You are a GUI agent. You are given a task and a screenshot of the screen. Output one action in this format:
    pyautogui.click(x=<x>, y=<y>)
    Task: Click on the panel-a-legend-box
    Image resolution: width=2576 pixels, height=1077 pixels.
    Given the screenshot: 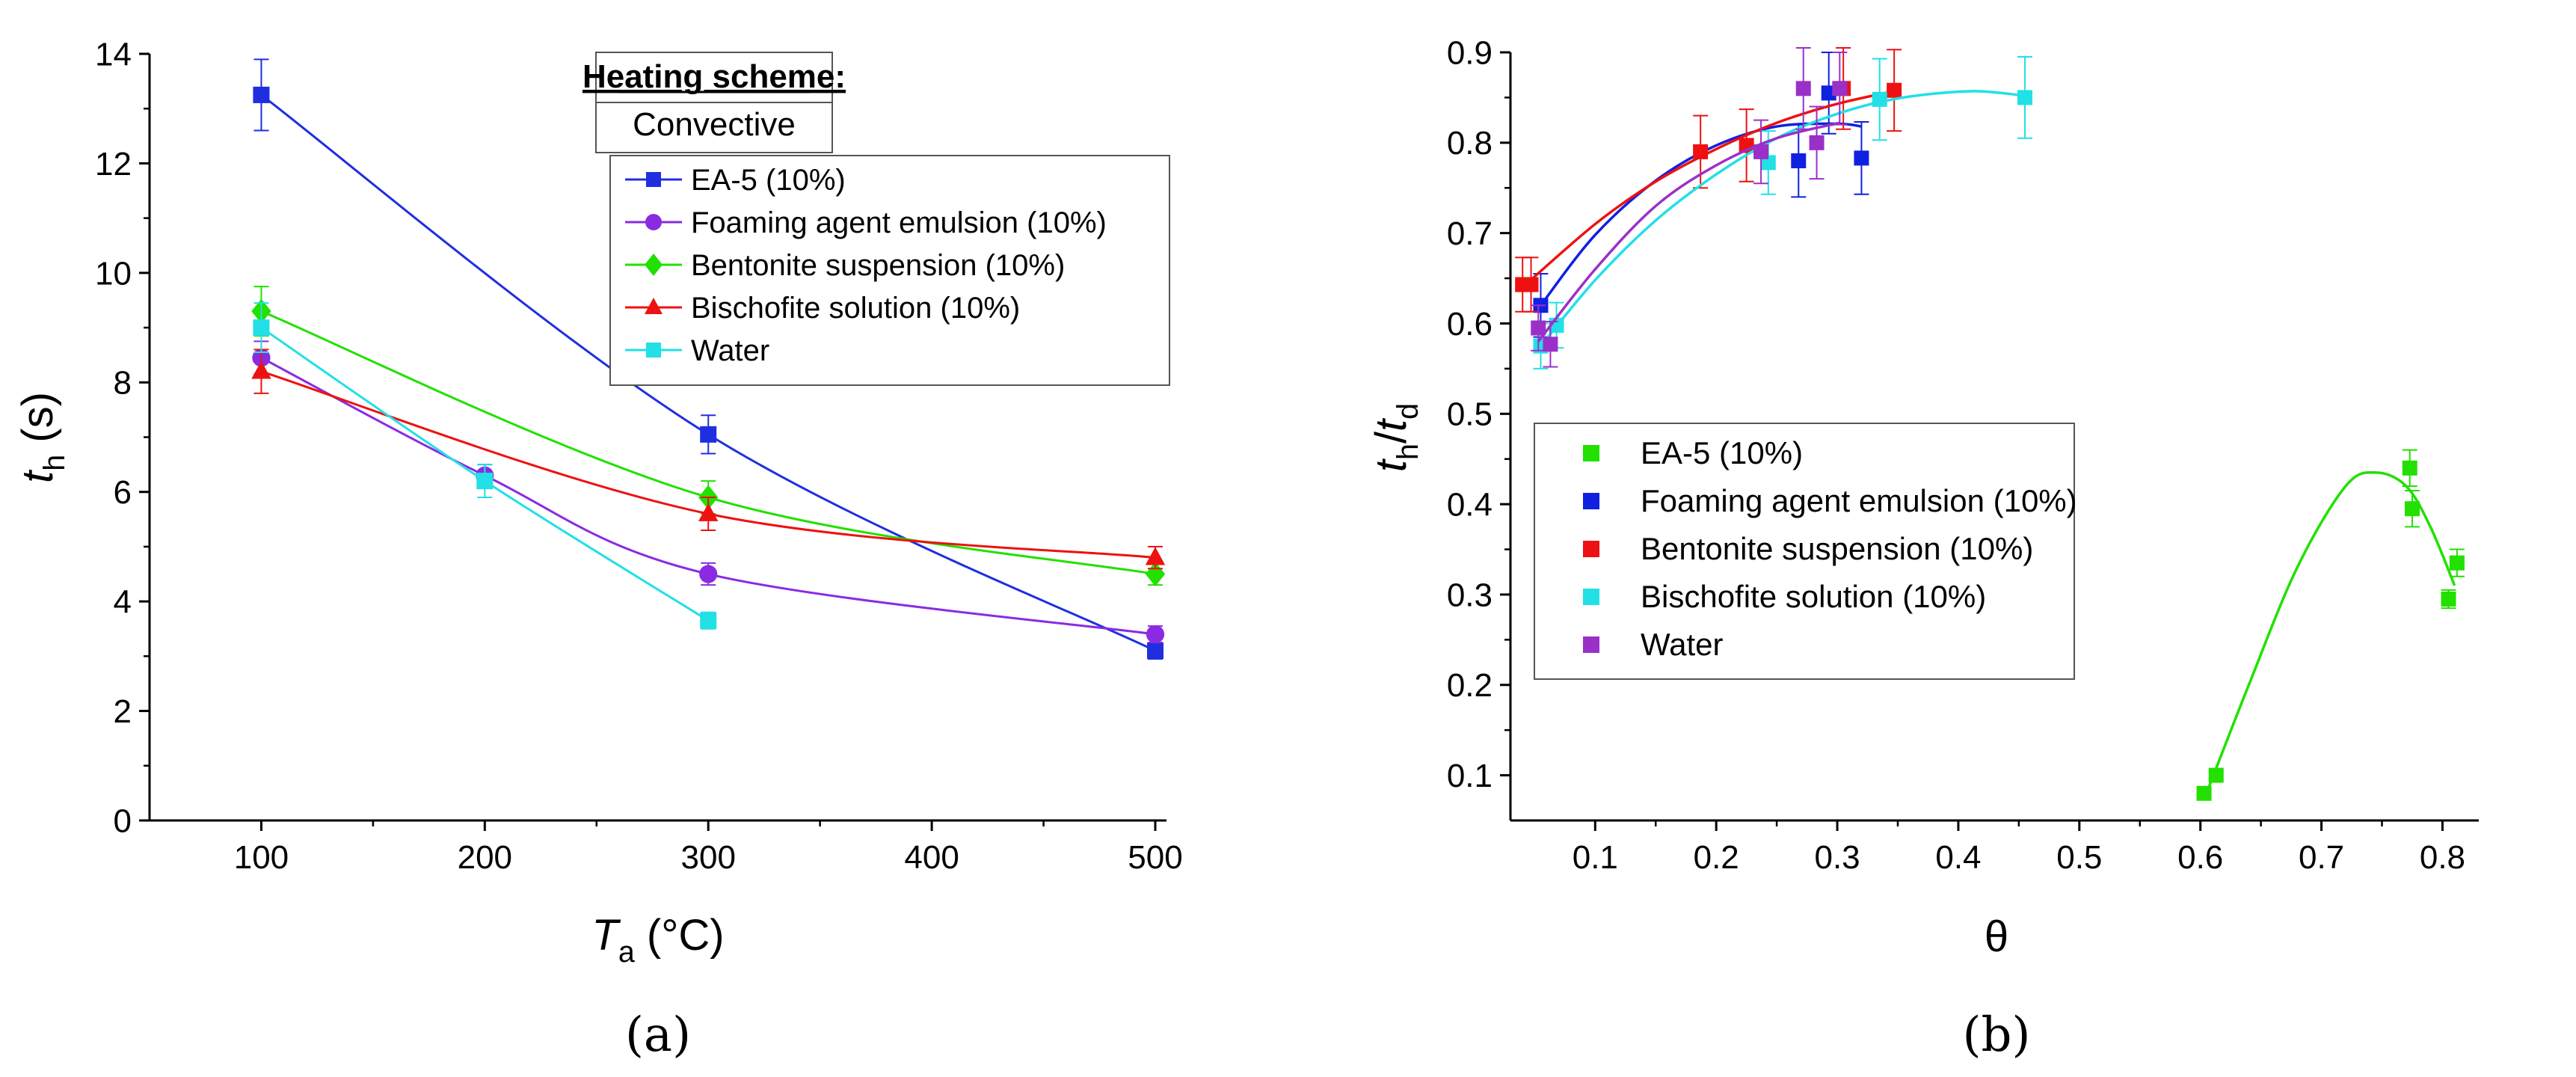 What is the action you would take?
    pyautogui.click(x=889, y=270)
    